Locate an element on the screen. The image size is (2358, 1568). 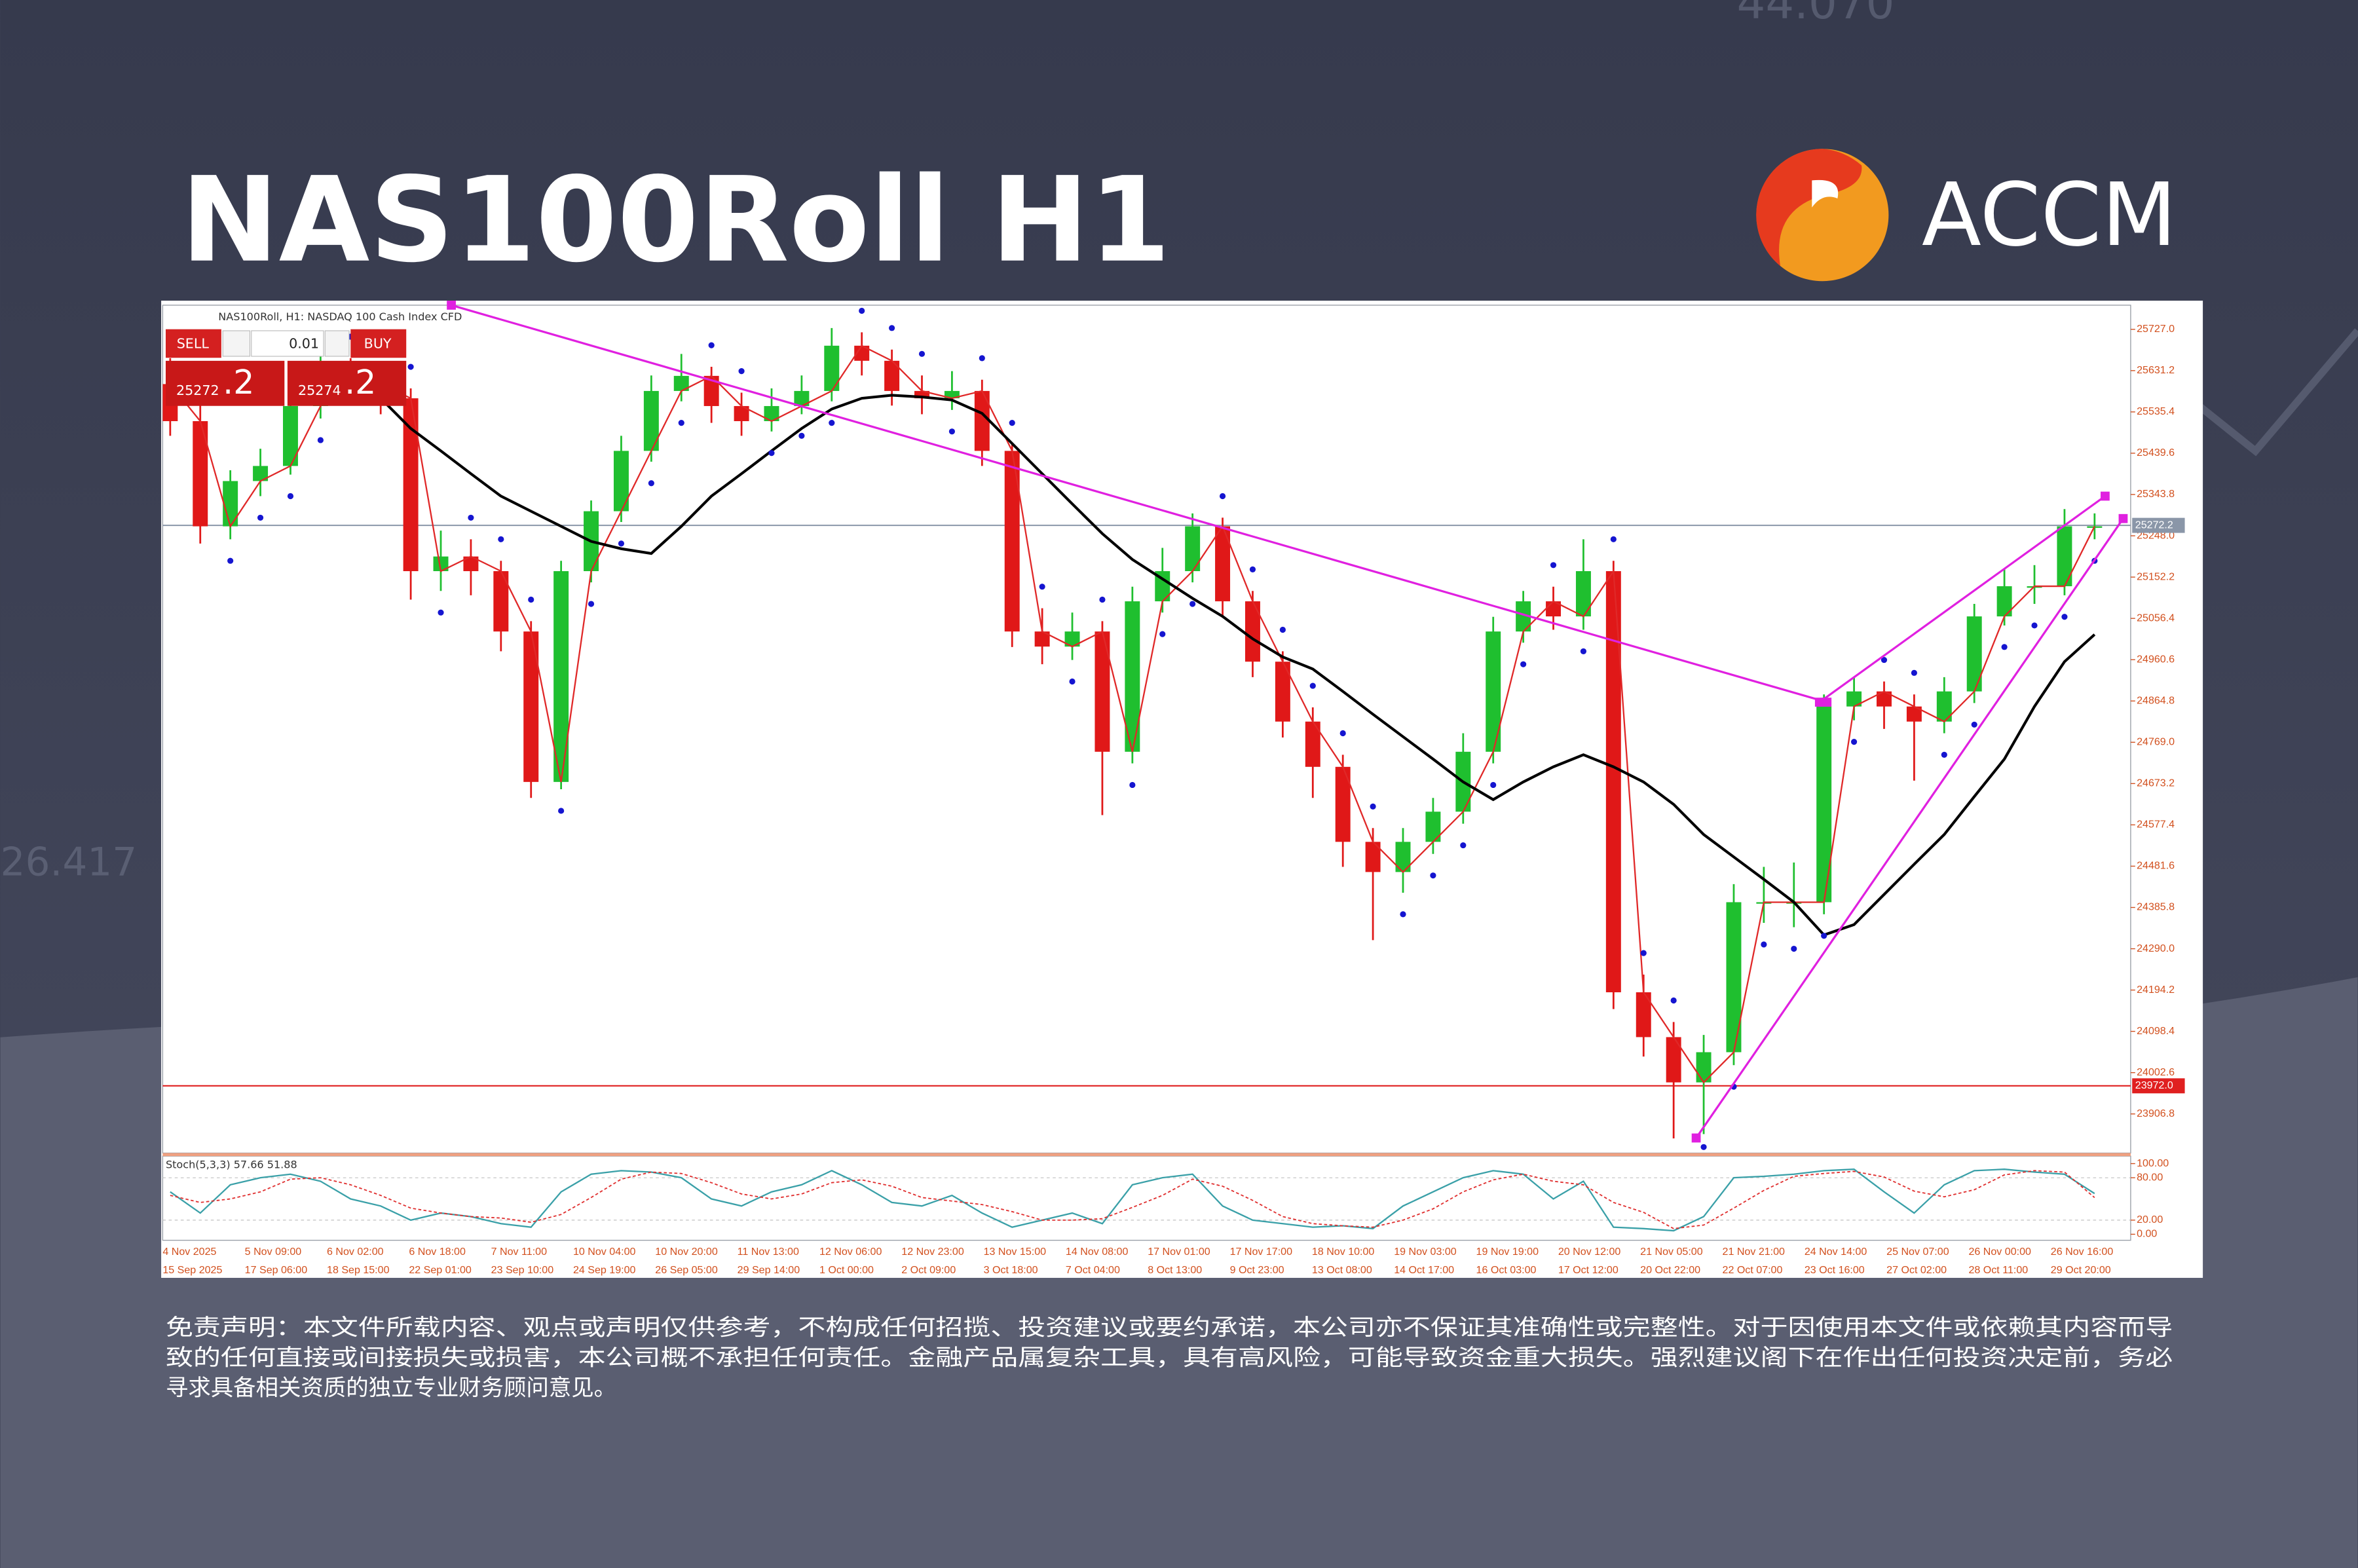
x-tick-label: 13 Oct 08:00 is located at coordinates (1342, 1270).